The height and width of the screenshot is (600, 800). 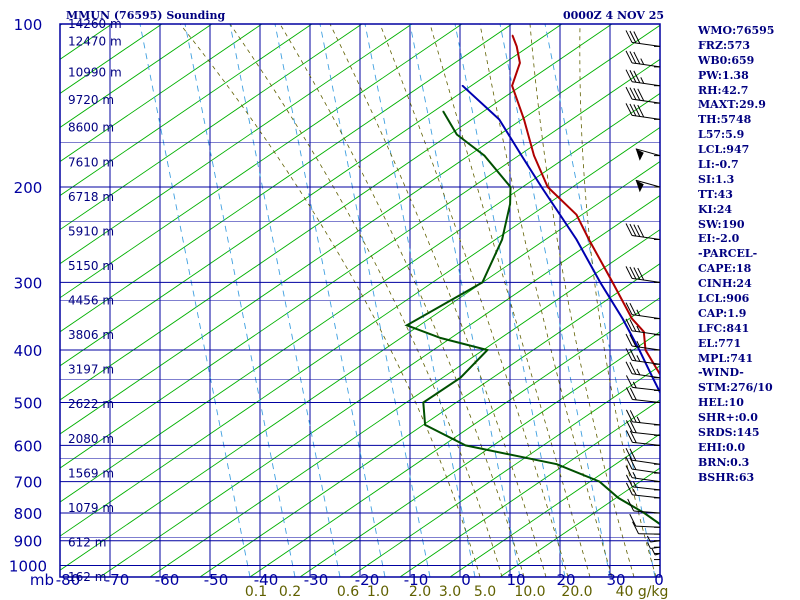 What do you see at coordinates (87, 577) in the screenshot?
I see `height-label: 162 m` at bounding box center [87, 577].